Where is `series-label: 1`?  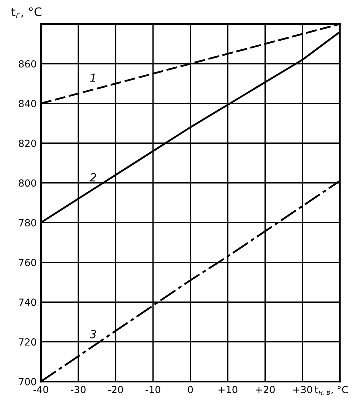
series-label: 1 is located at coordinates (93, 78).